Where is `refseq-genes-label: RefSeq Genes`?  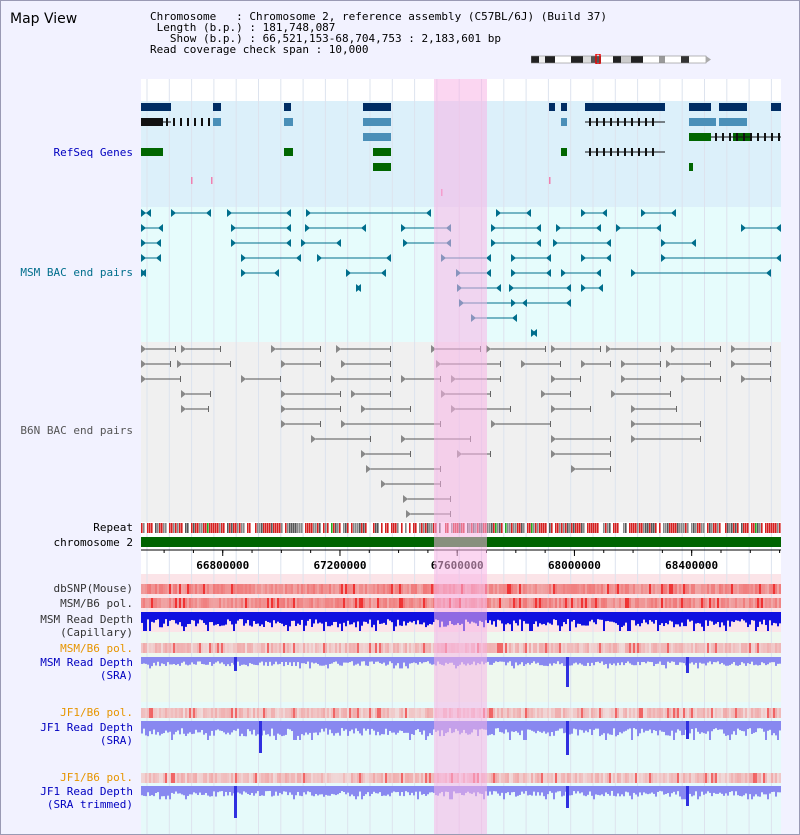 refseq-genes-label: RefSeq Genes is located at coordinates (93, 152).